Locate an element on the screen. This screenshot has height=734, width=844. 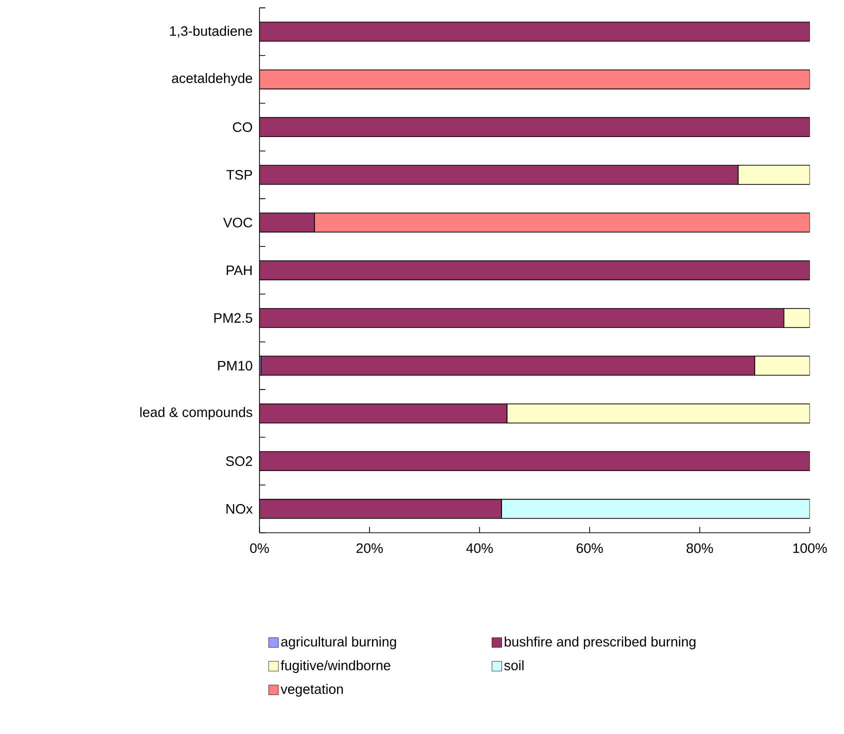
legend-label: fugitive/windborne is located at coordinates (335, 666).